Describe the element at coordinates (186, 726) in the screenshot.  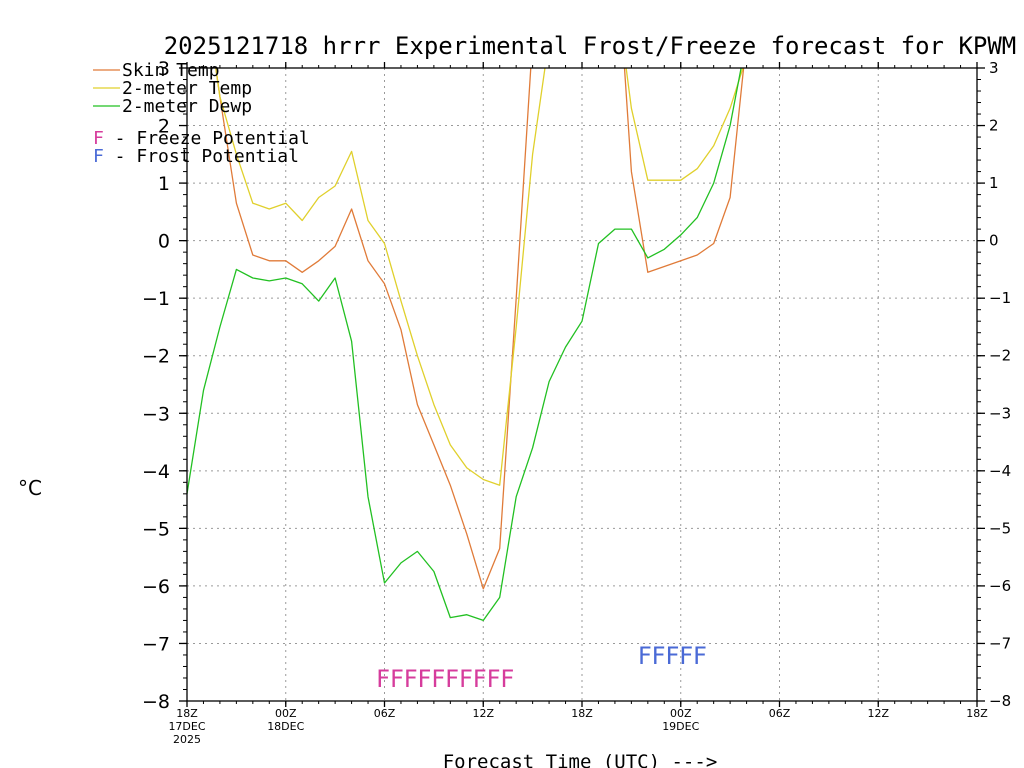
I see `x-tick-label: 17DEC` at that location.